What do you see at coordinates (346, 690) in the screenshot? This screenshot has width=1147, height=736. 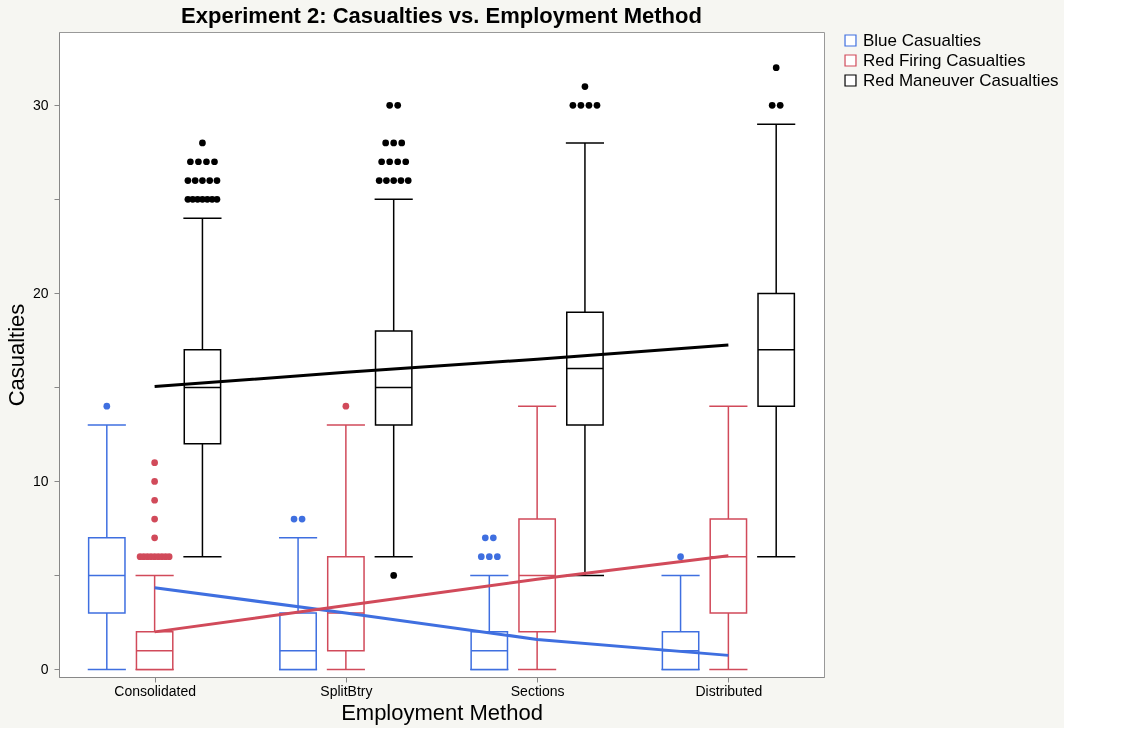 I see `x-tick-label: SplitBtry` at bounding box center [346, 690].